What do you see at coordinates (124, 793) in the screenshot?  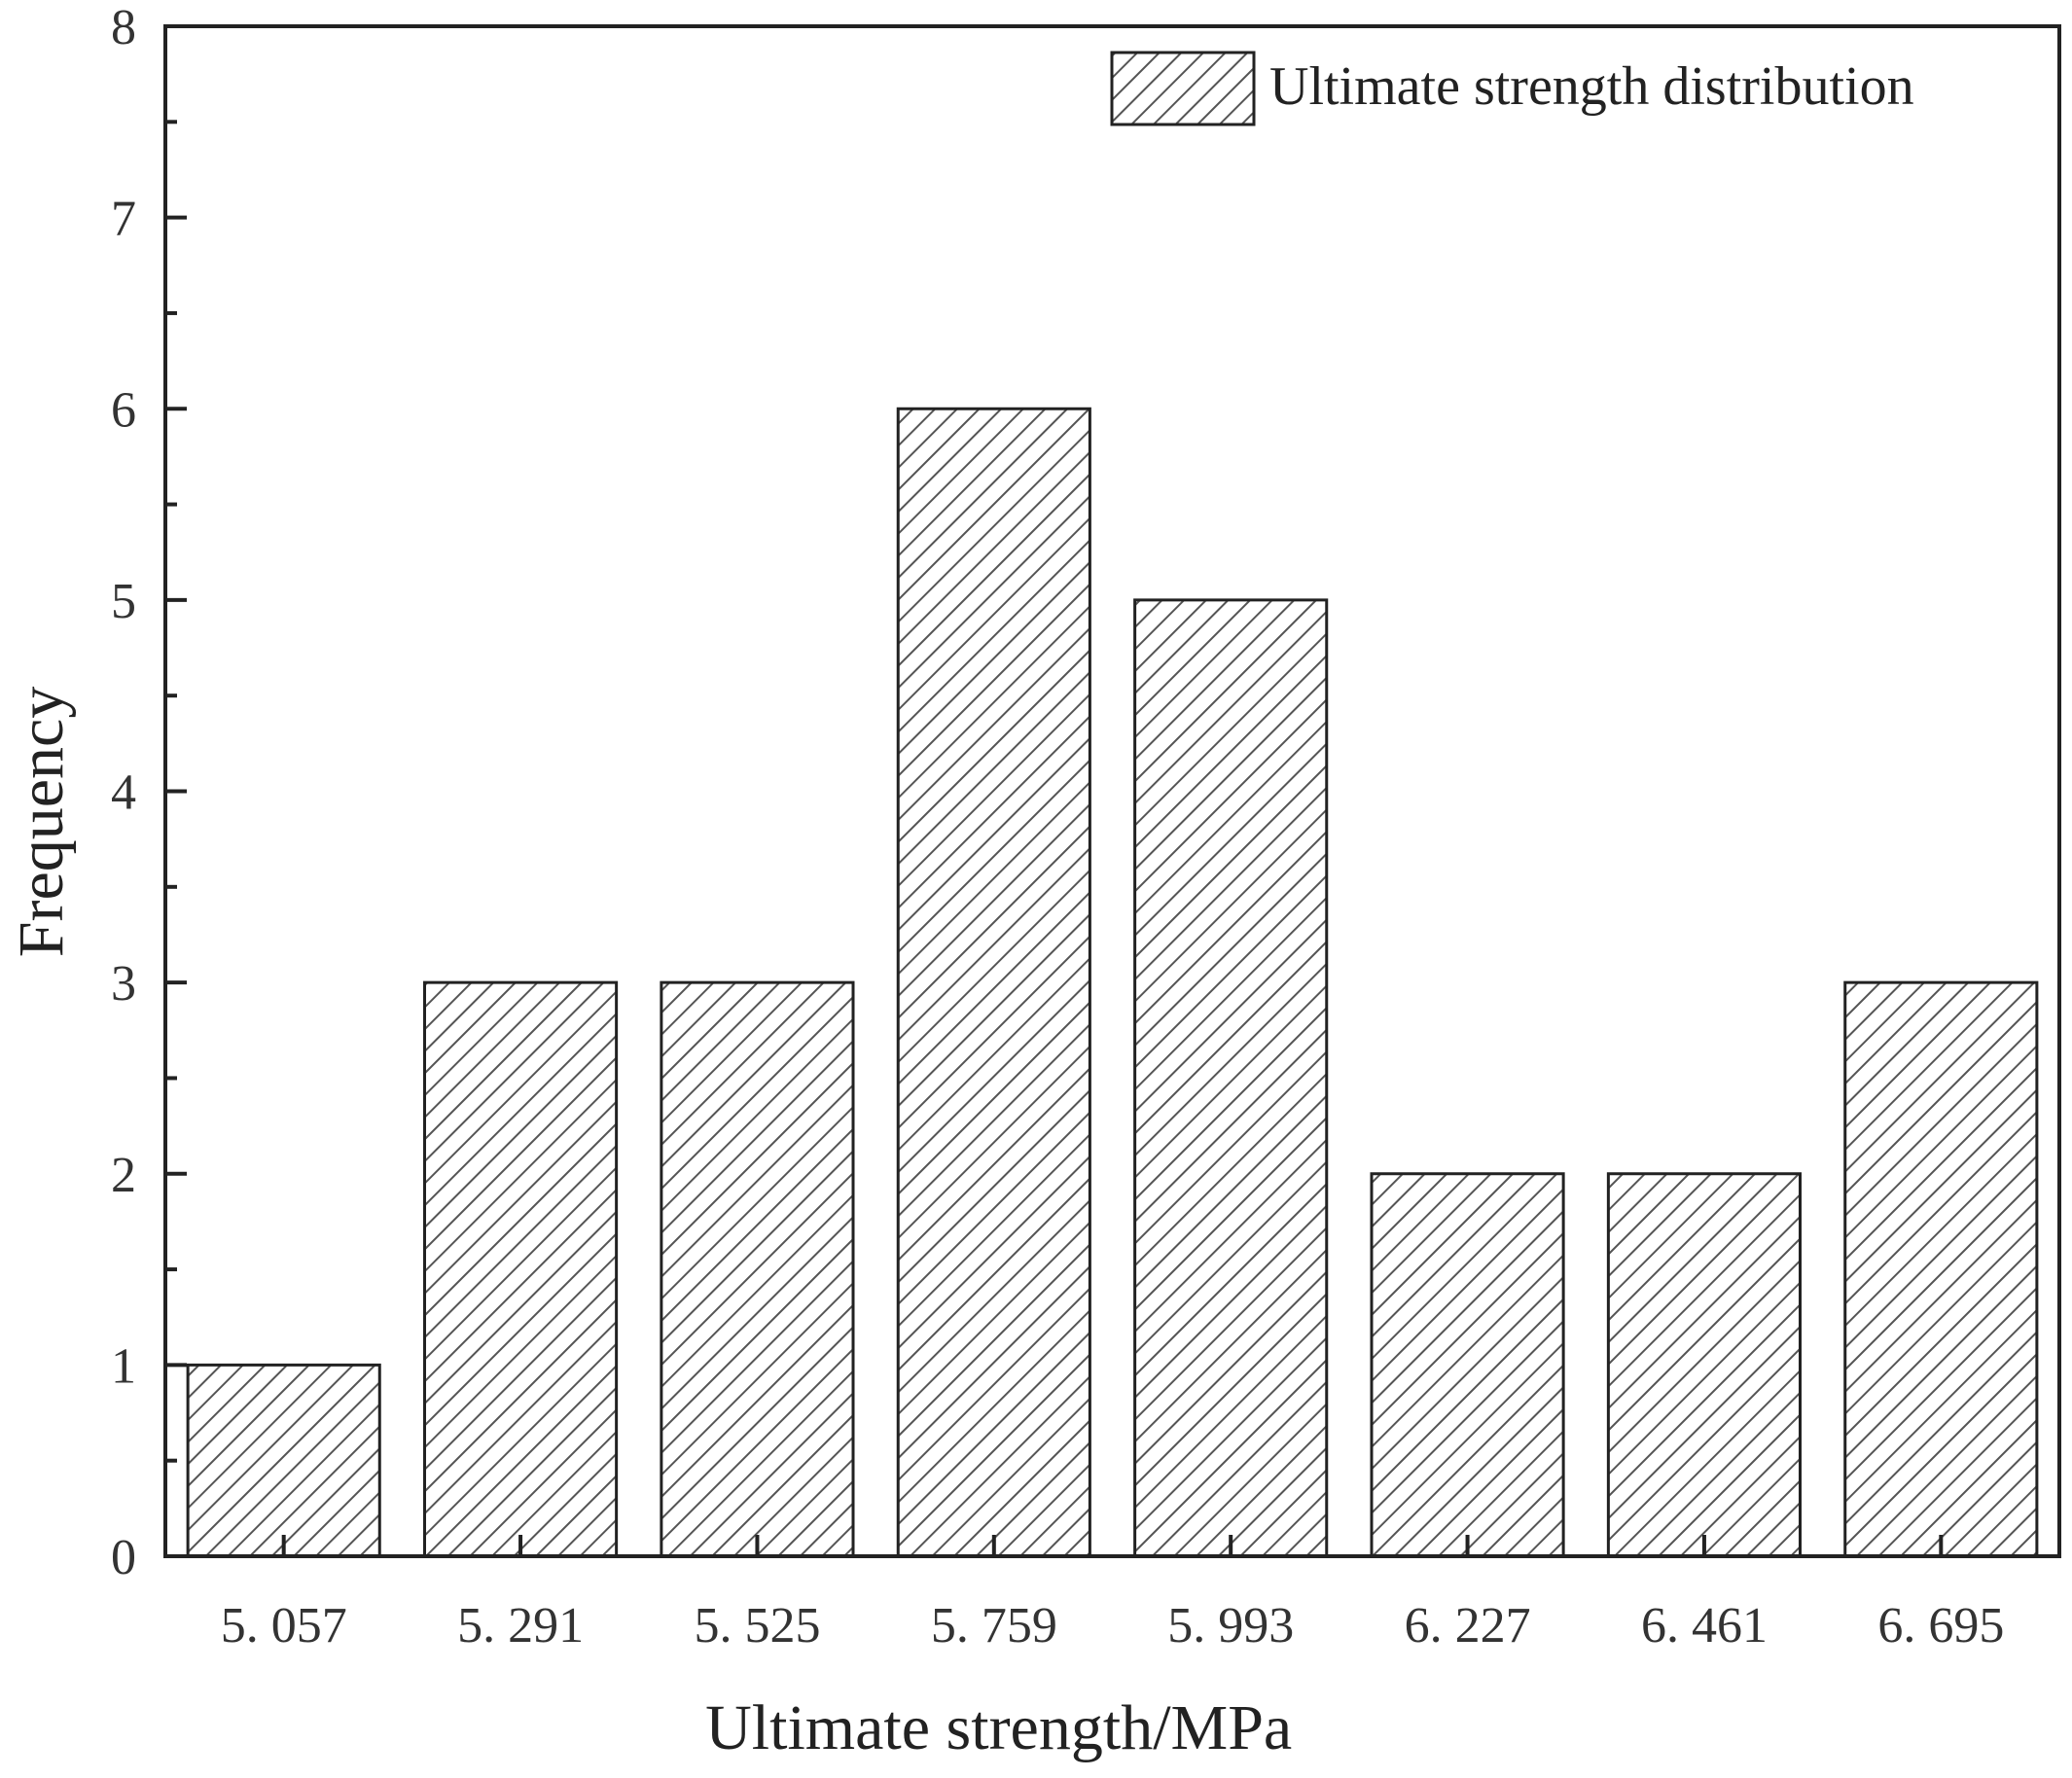 I see `y-tick-label: 4` at bounding box center [124, 793].